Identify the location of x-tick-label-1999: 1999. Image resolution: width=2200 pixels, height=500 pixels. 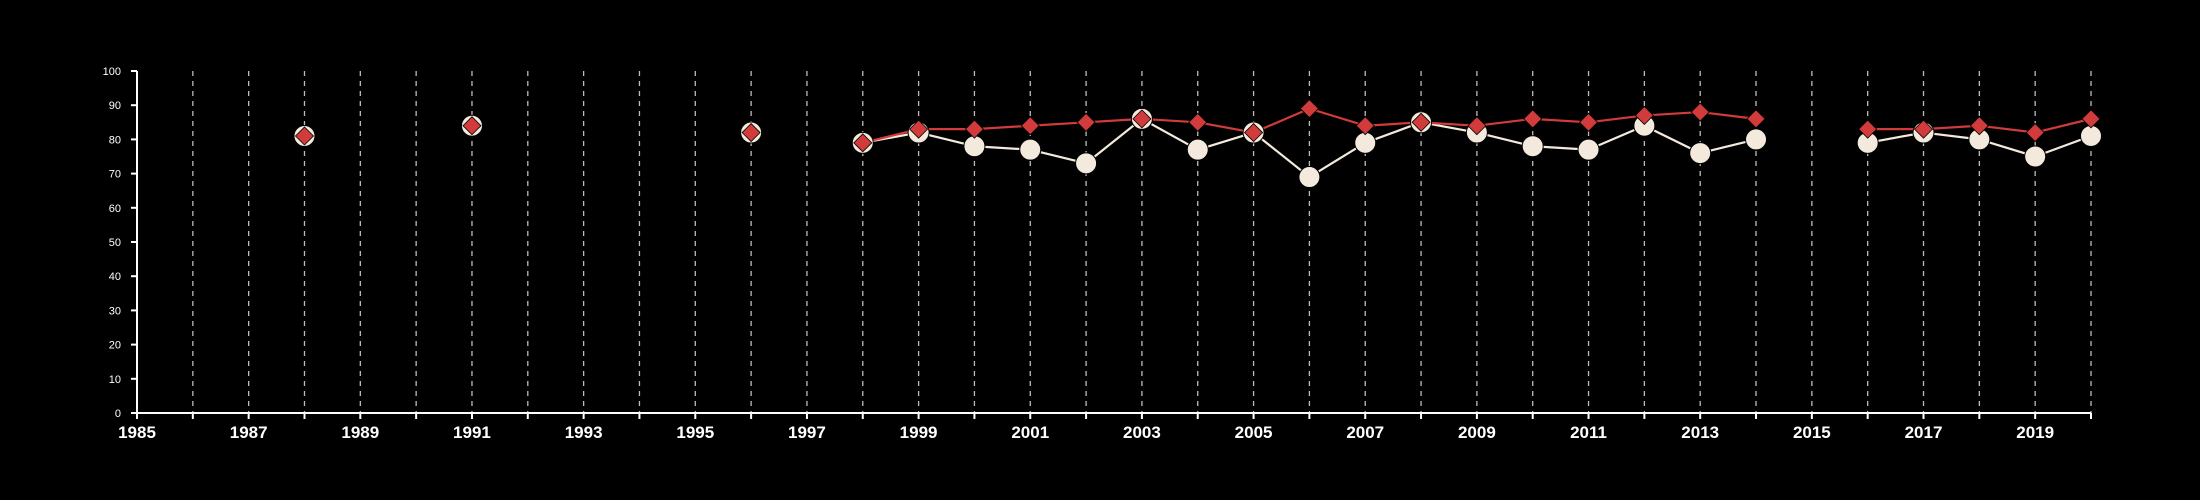
(919, 432).